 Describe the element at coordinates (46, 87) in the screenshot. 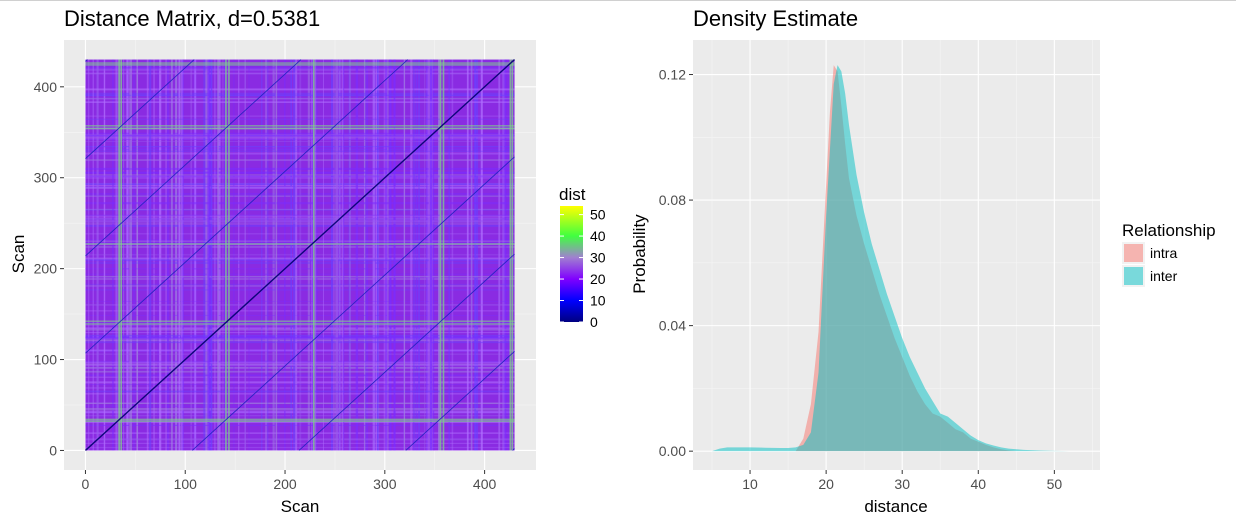

I see `y-tick-label: 400` at that location.